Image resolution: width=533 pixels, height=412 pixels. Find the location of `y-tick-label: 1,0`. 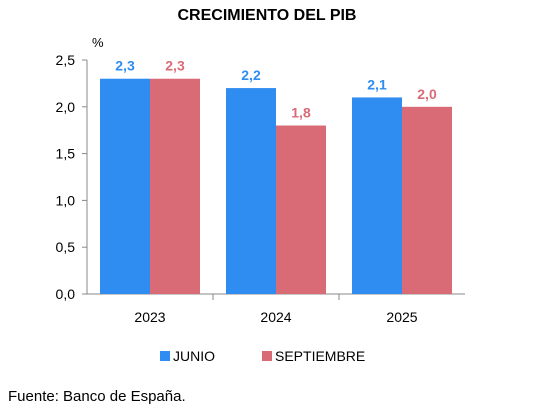

y-tick-label: 1,0 is located at coordinates (66, 200).